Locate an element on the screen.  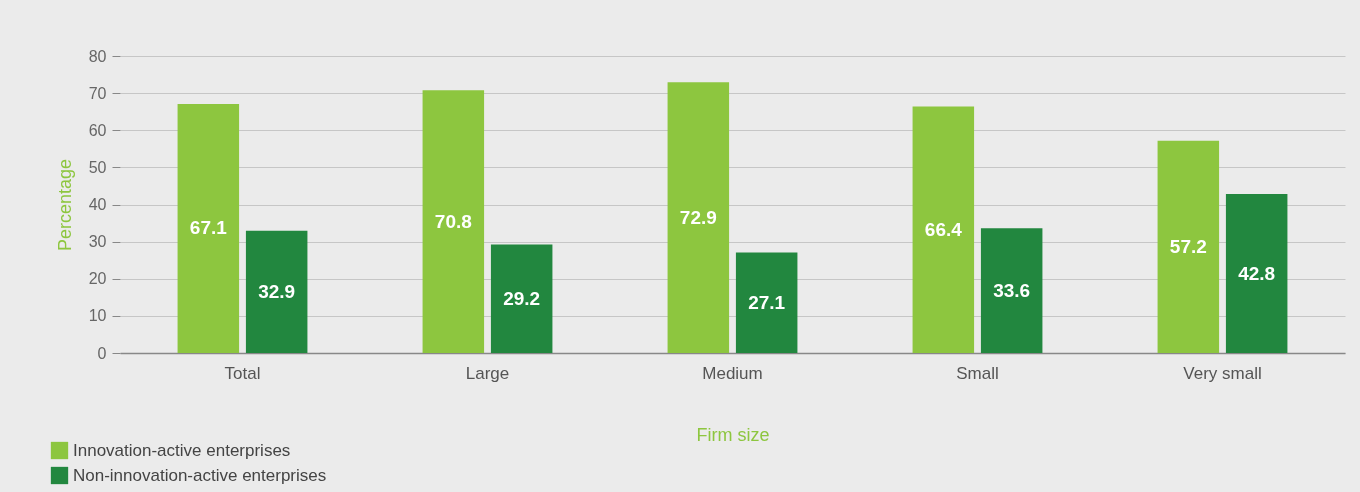
data-label: 57.2 is located at coordinates (1188, 246).